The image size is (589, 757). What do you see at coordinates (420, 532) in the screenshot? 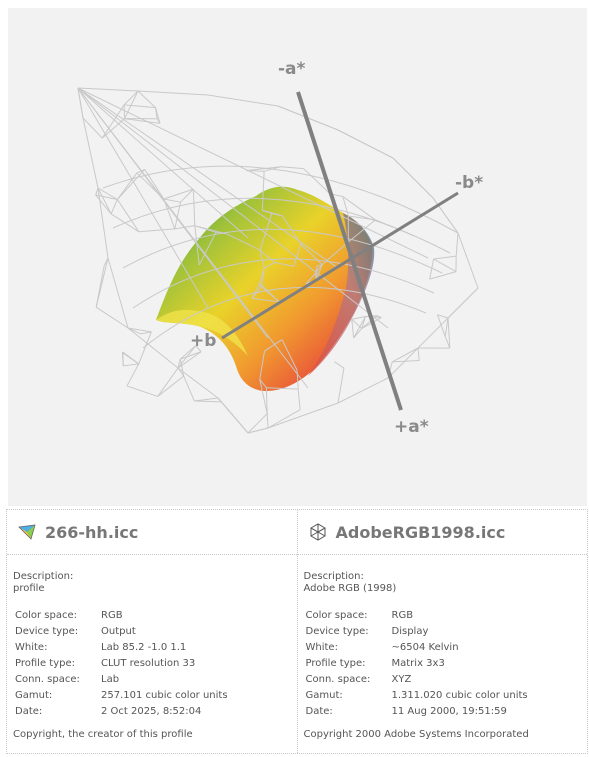
I see `profile-name: AdobeRGB1998.icc` at bounding box center [420, 532].